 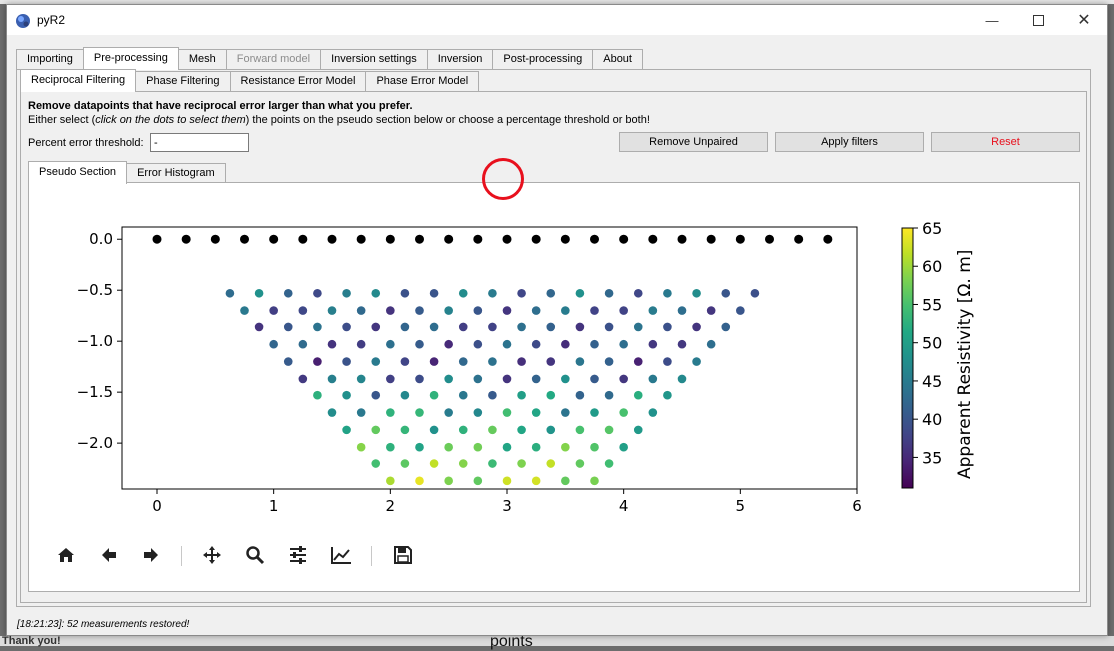 I want to click on home-button, so click(x=66, y=555).